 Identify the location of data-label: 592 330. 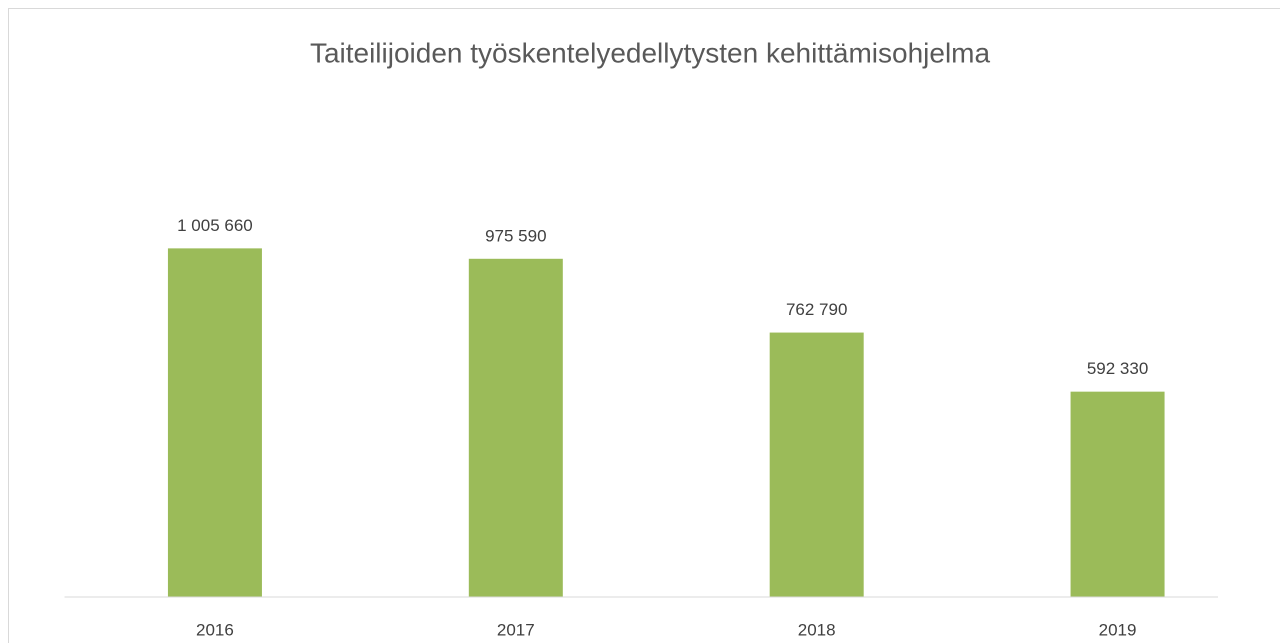
(1117, 368).